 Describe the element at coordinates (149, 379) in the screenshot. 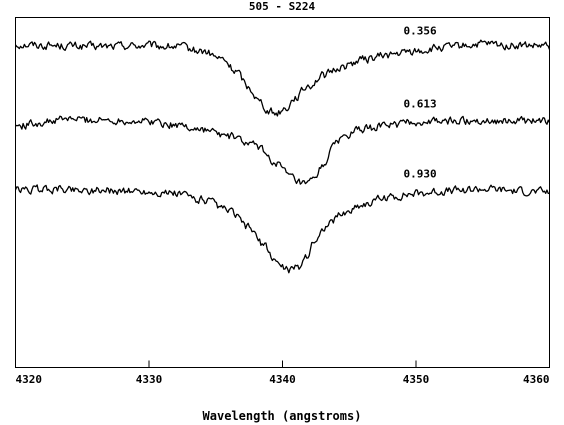

I see `x-tick-label: 4330` at that location.